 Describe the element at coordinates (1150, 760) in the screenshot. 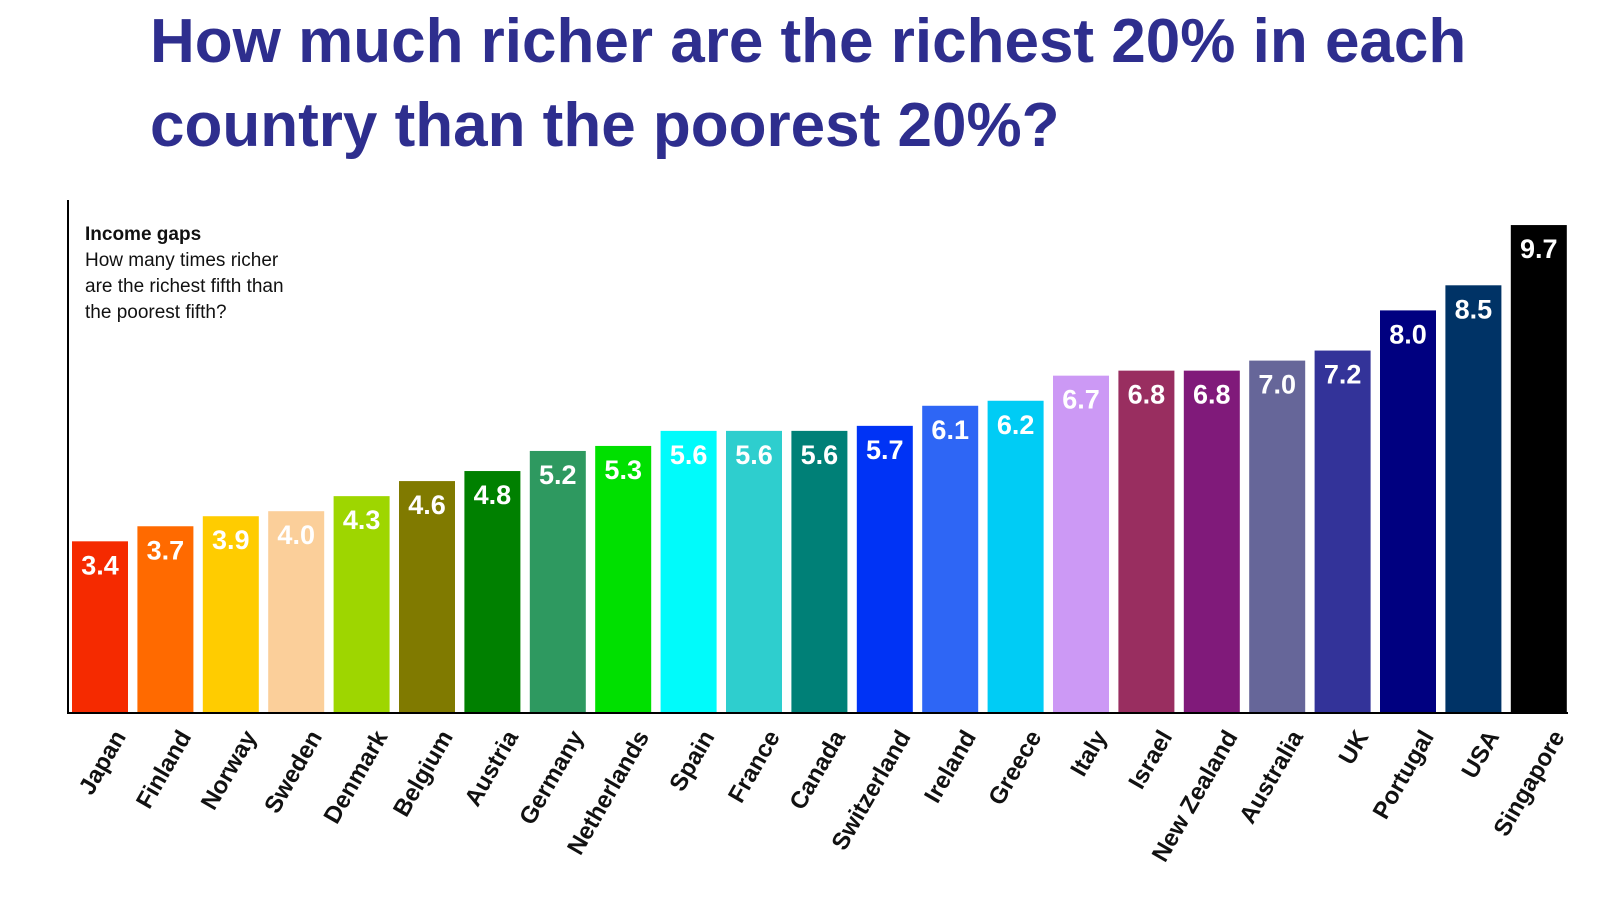

I see `x-tick-label-israel: Israel` at that location.